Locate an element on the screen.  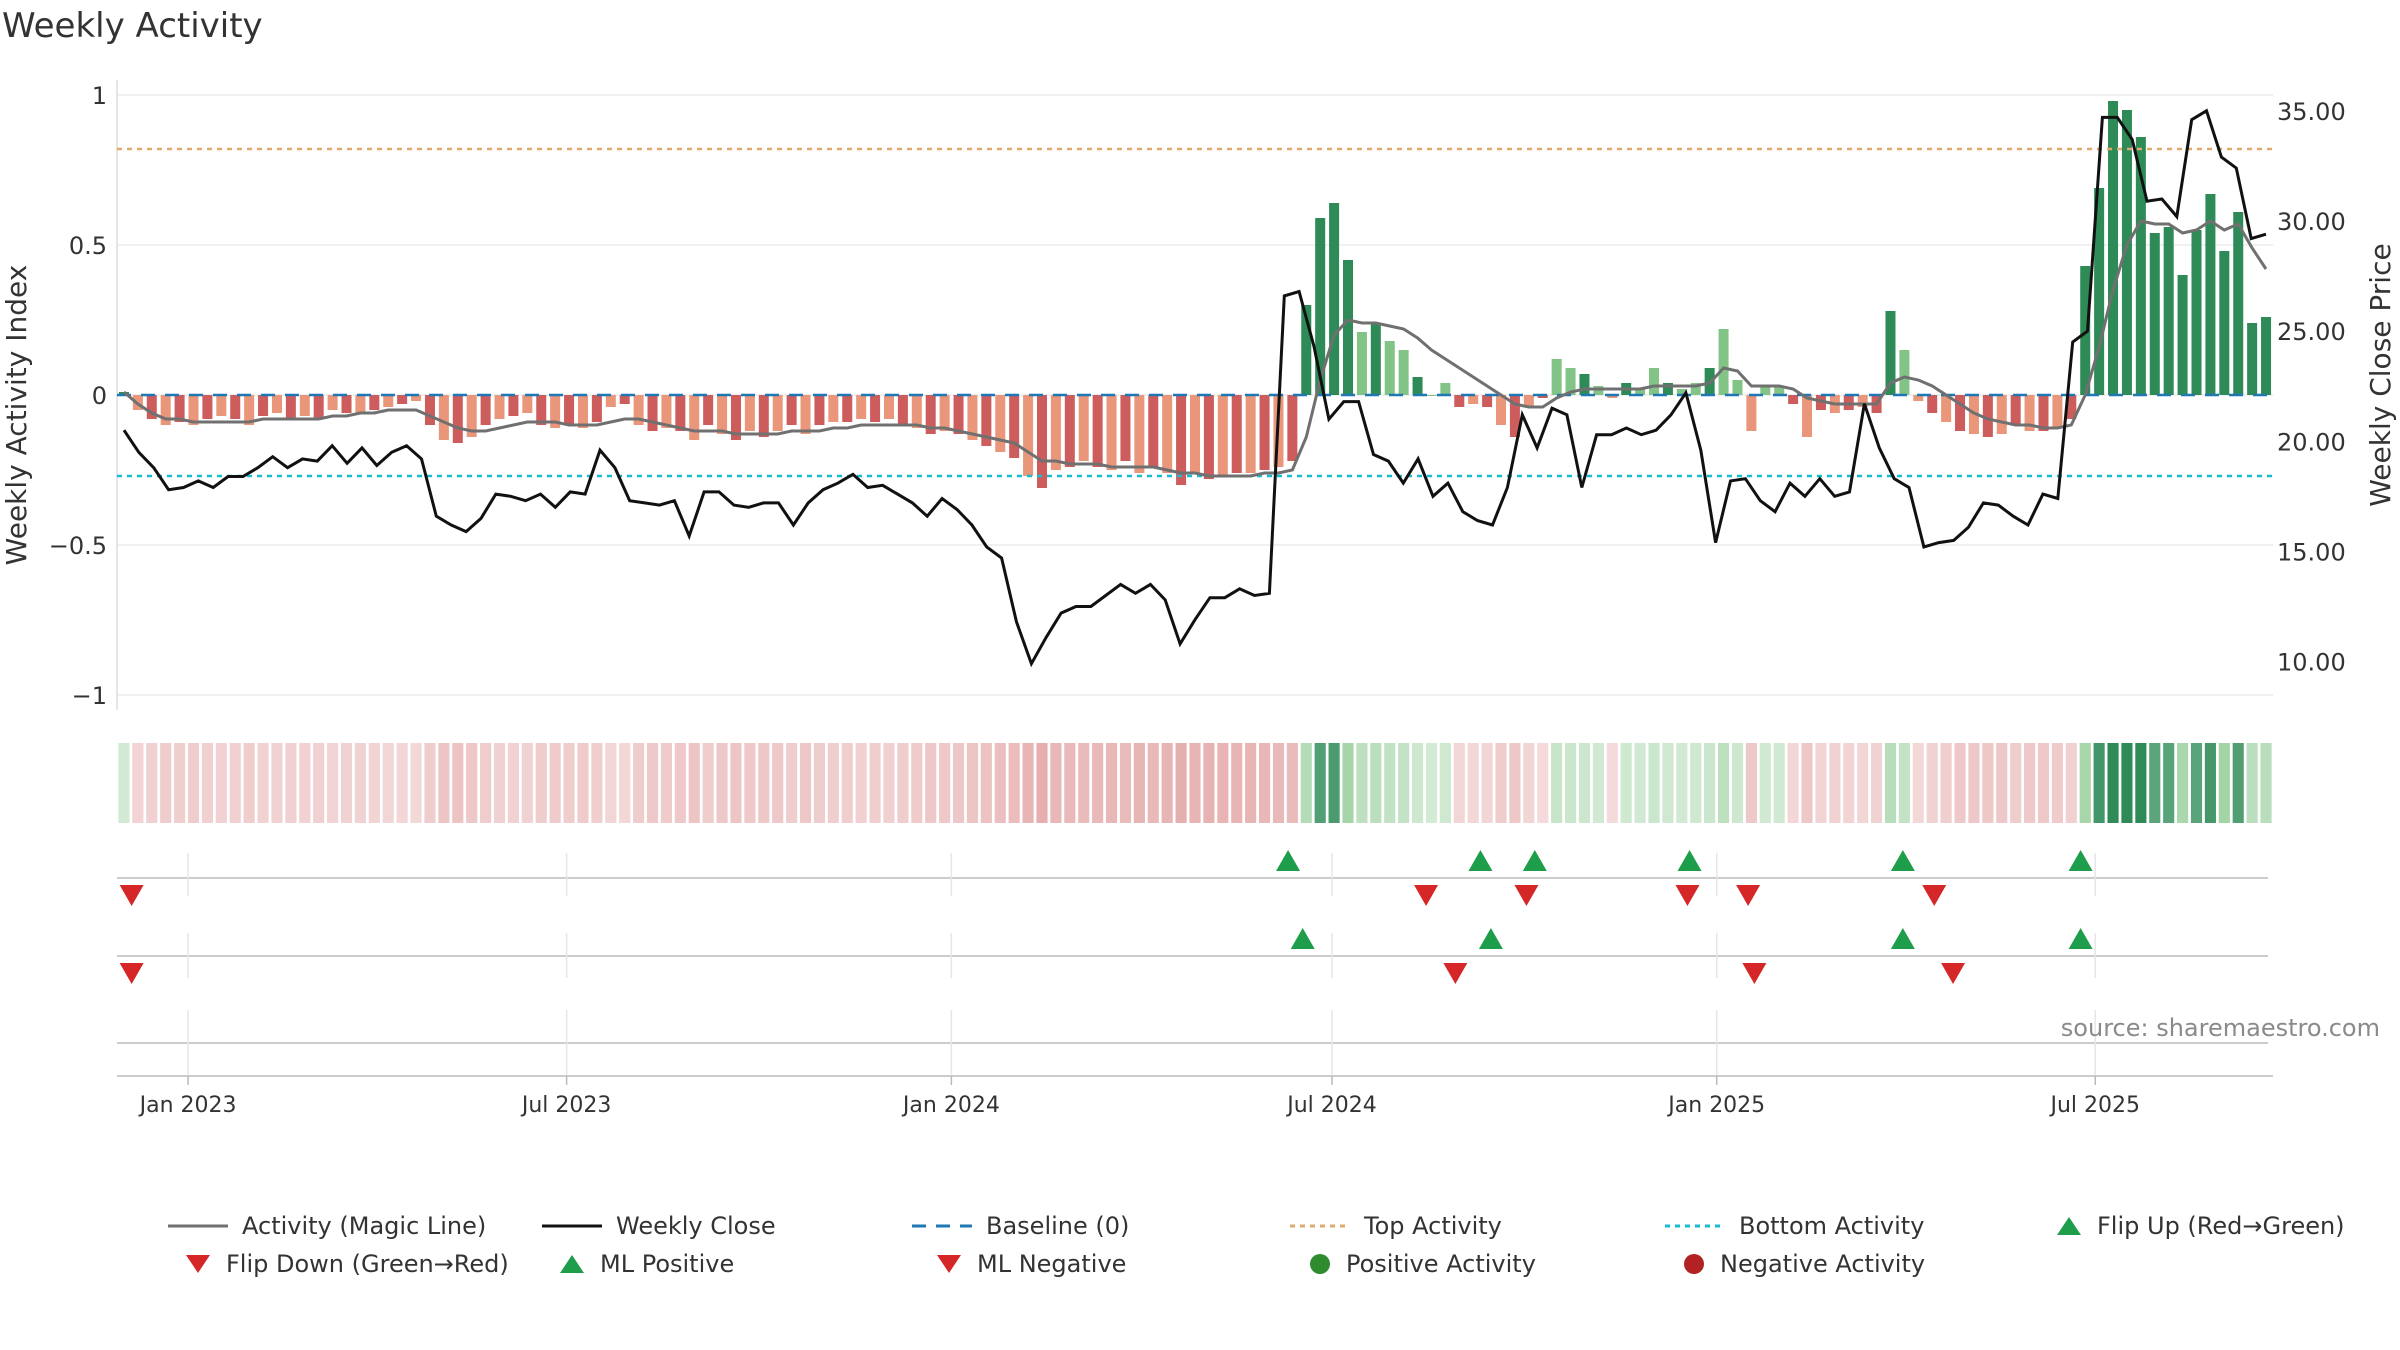
y-left-axis-label: Weekly Activity Index is located at coordinates (16, 415).